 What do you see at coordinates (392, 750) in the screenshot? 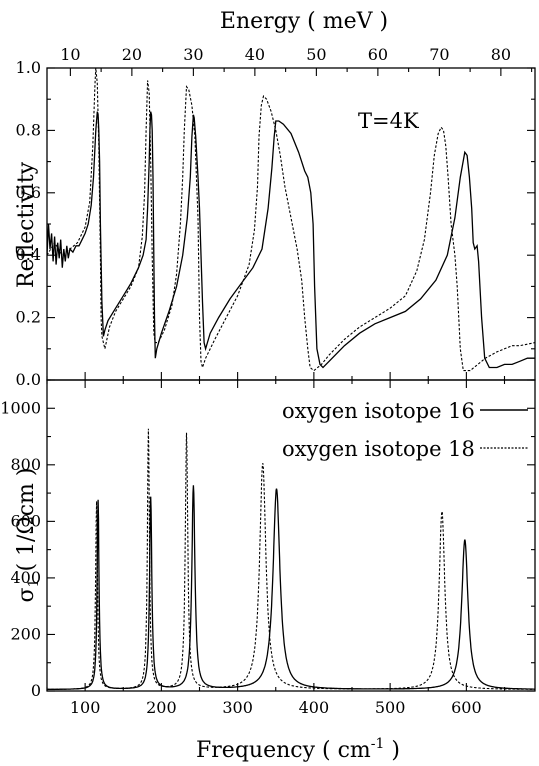
I see `x-axis-label-close: )` at bounding box center [392, 750].